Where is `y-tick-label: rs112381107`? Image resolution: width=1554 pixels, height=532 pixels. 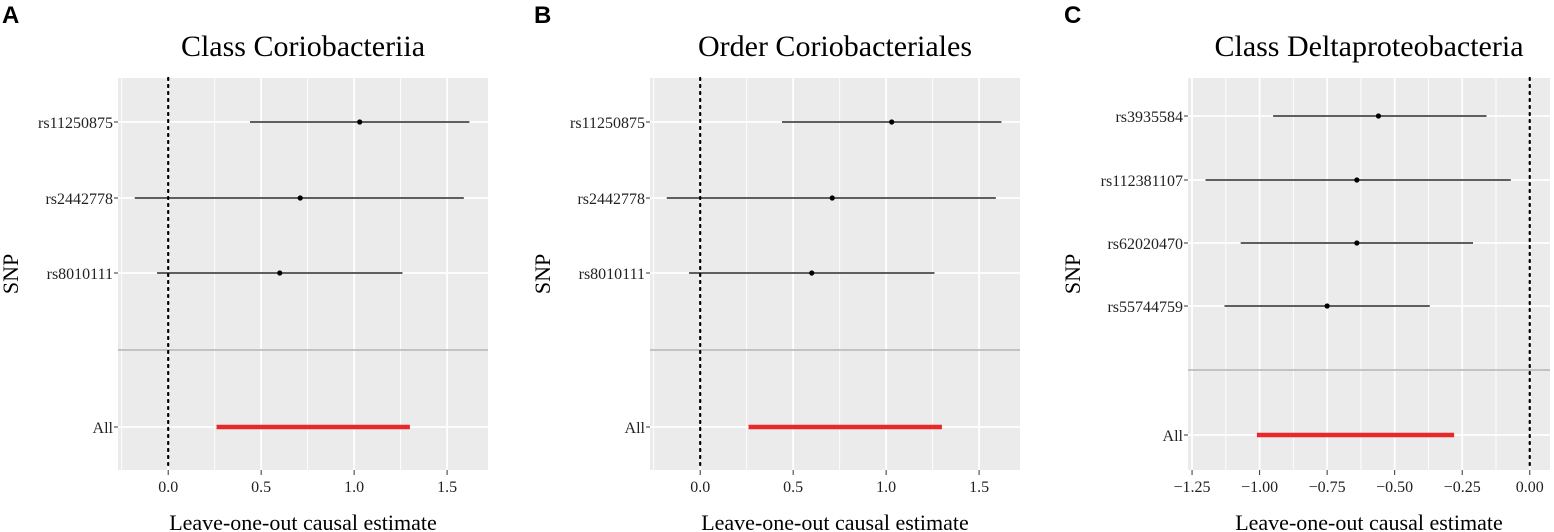 y-tick-label: rs112381107 is located at coordinates (1142, 181).